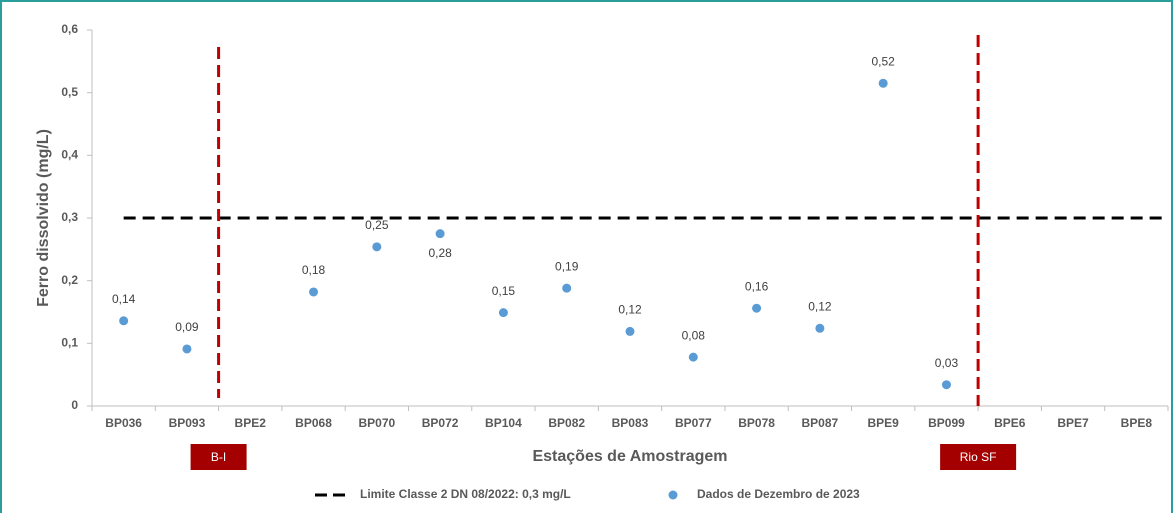  Describe the element at coordinates (883, 423) in the screenshot. I see `x-tick-label: BPE9` at that location.